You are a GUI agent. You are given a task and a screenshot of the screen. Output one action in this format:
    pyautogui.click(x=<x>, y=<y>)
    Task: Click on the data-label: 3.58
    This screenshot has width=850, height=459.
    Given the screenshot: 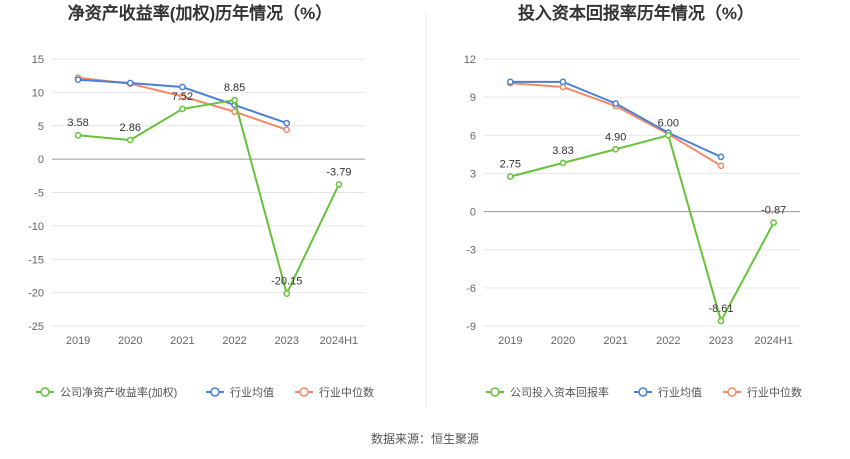 What is the action you would take?
    pyautogui.click(x=77, y=123)
    